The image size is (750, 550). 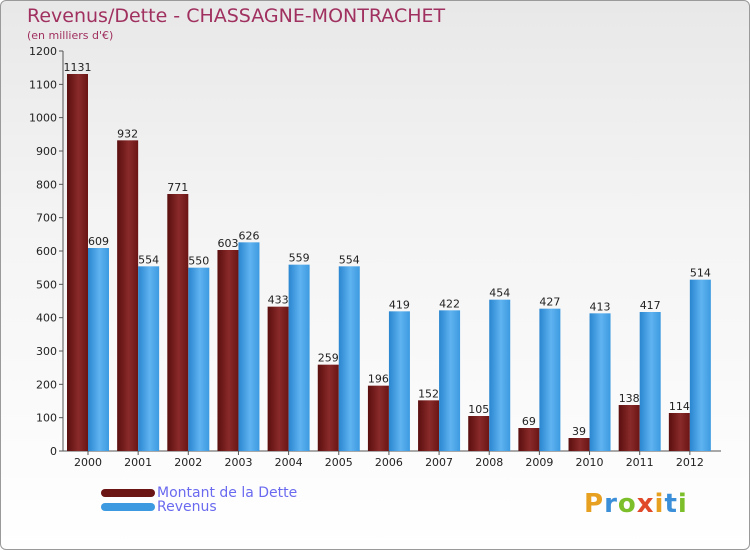 What do you see at coordinates (138, 462) in the screenshot?
I see `x-tick-label: 2001` at bounding box center [138, 462].